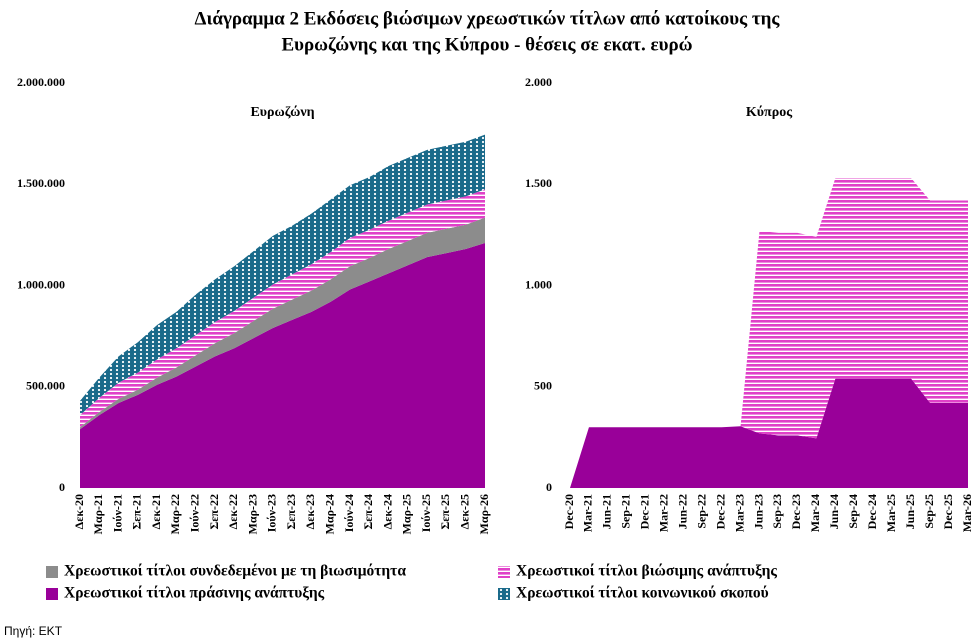 The height and width of the screenshot is (644, 975). What do you see at coordinates (569, 511) in the screenshot?
I see `x-tick-label: Dec-20` at bounding box center [569, 511].